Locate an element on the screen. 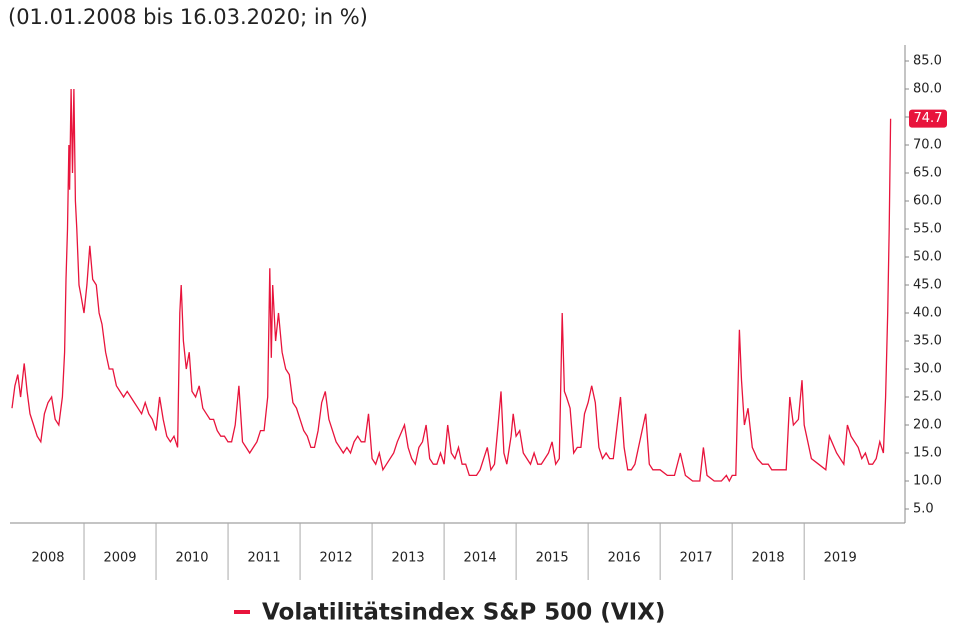 This screenshot has height=640, width=960. end-label-box is located at coordinates (928, 118).